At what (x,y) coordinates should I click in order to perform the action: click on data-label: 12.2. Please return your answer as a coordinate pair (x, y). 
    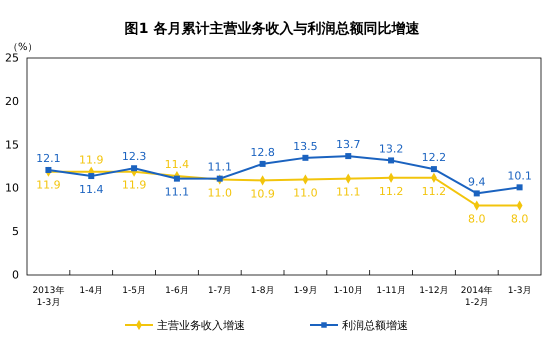
    Looking at the image, I should click on (434, 157).